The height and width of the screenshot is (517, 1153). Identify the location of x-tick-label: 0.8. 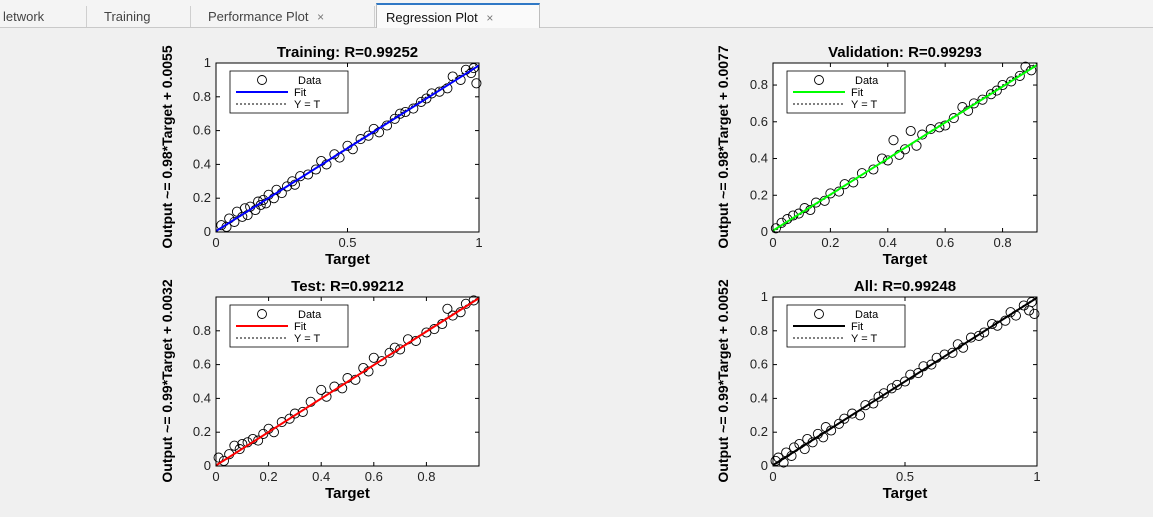
(426, 476).